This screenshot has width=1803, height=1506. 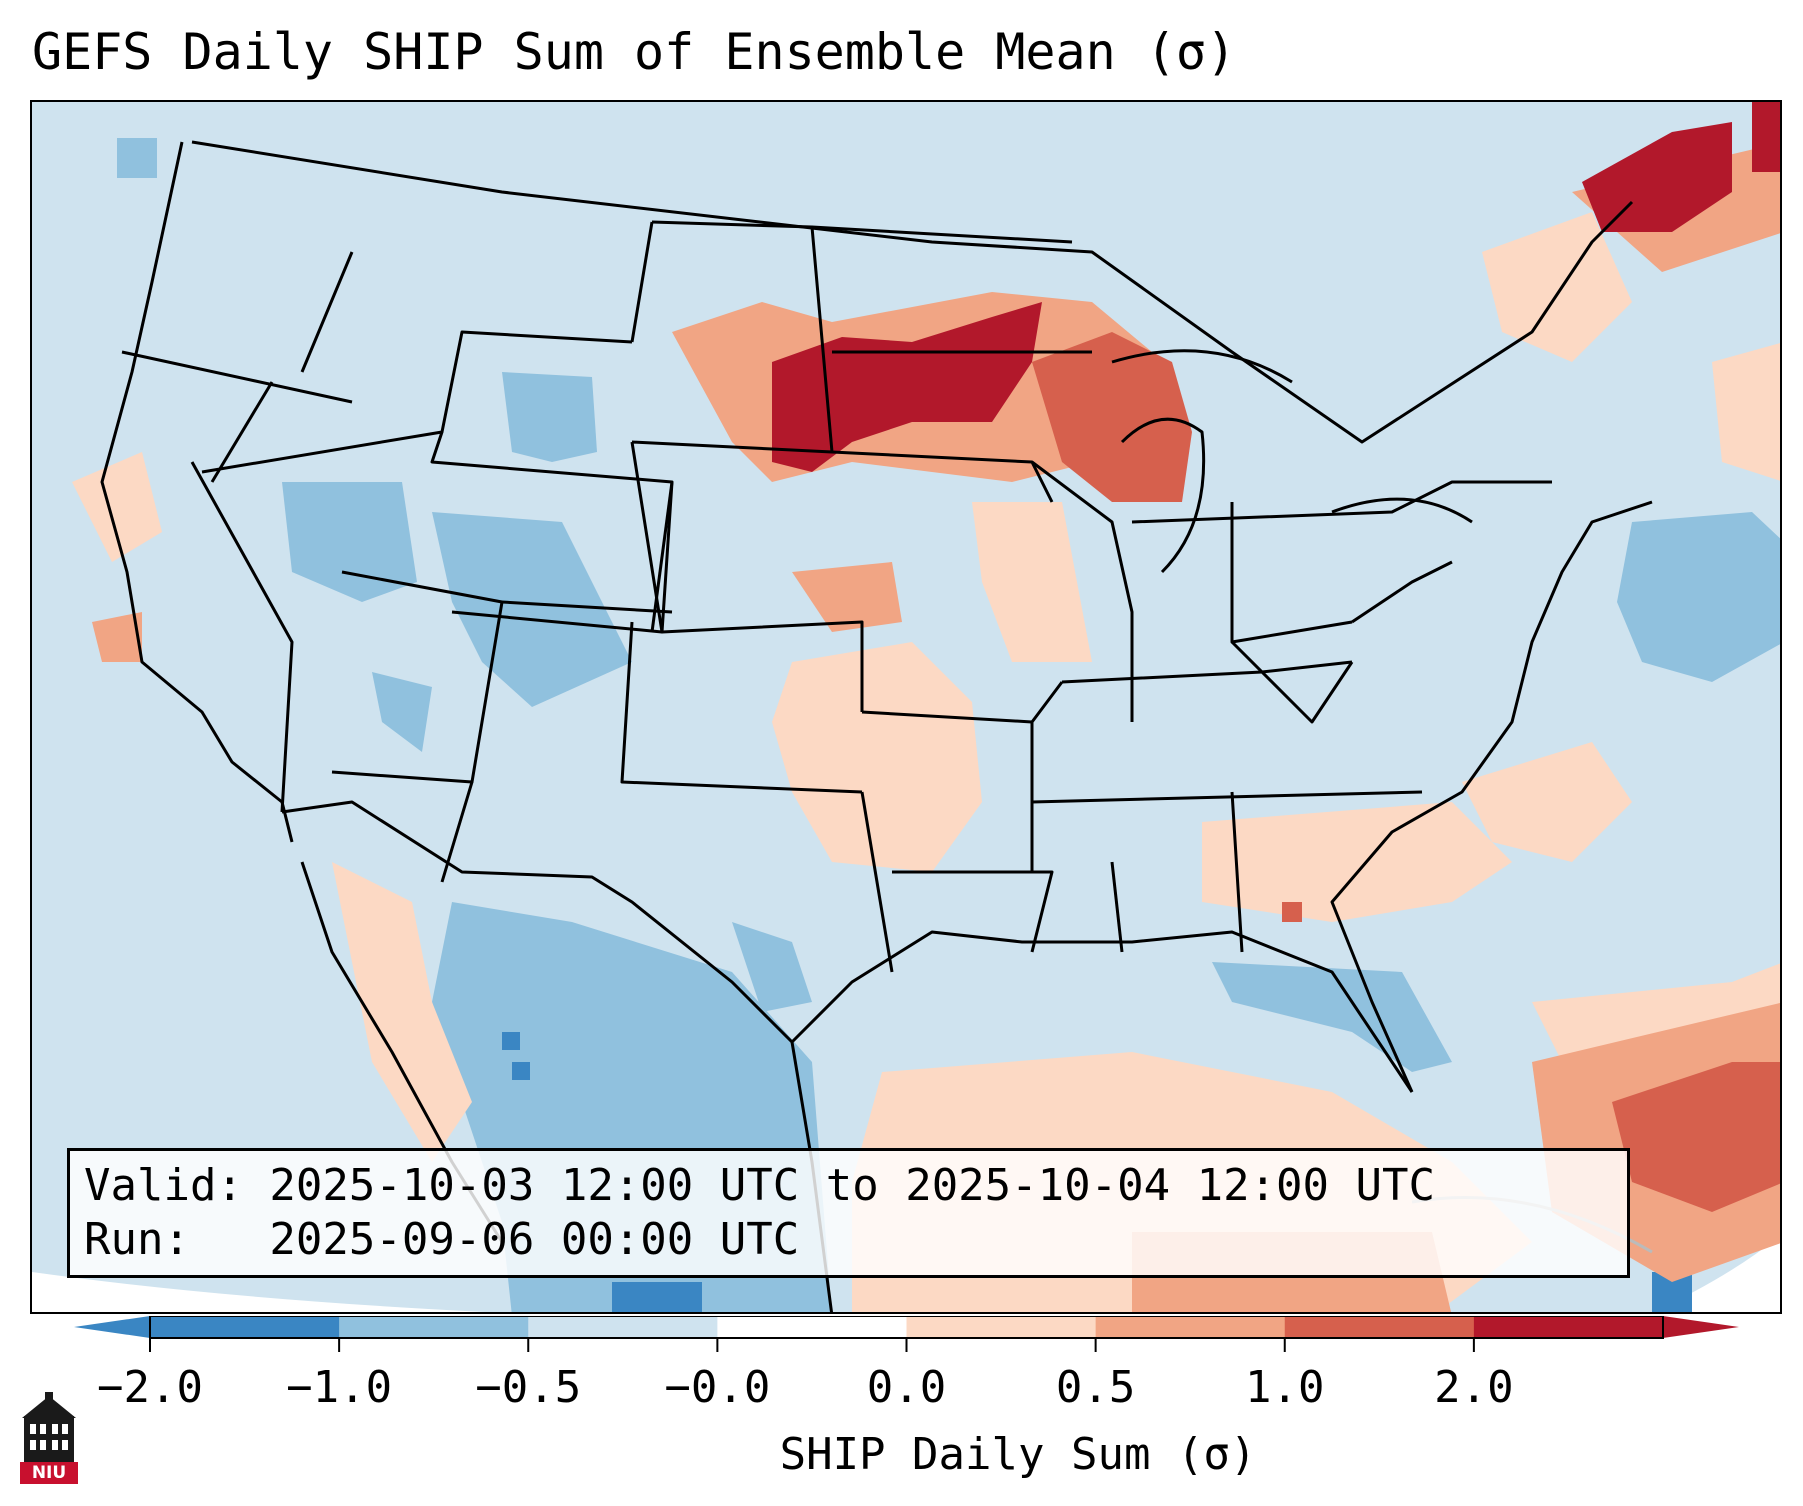 I want to click on niu-building-logo-icon: NIU, so click(x=49, y=1438).